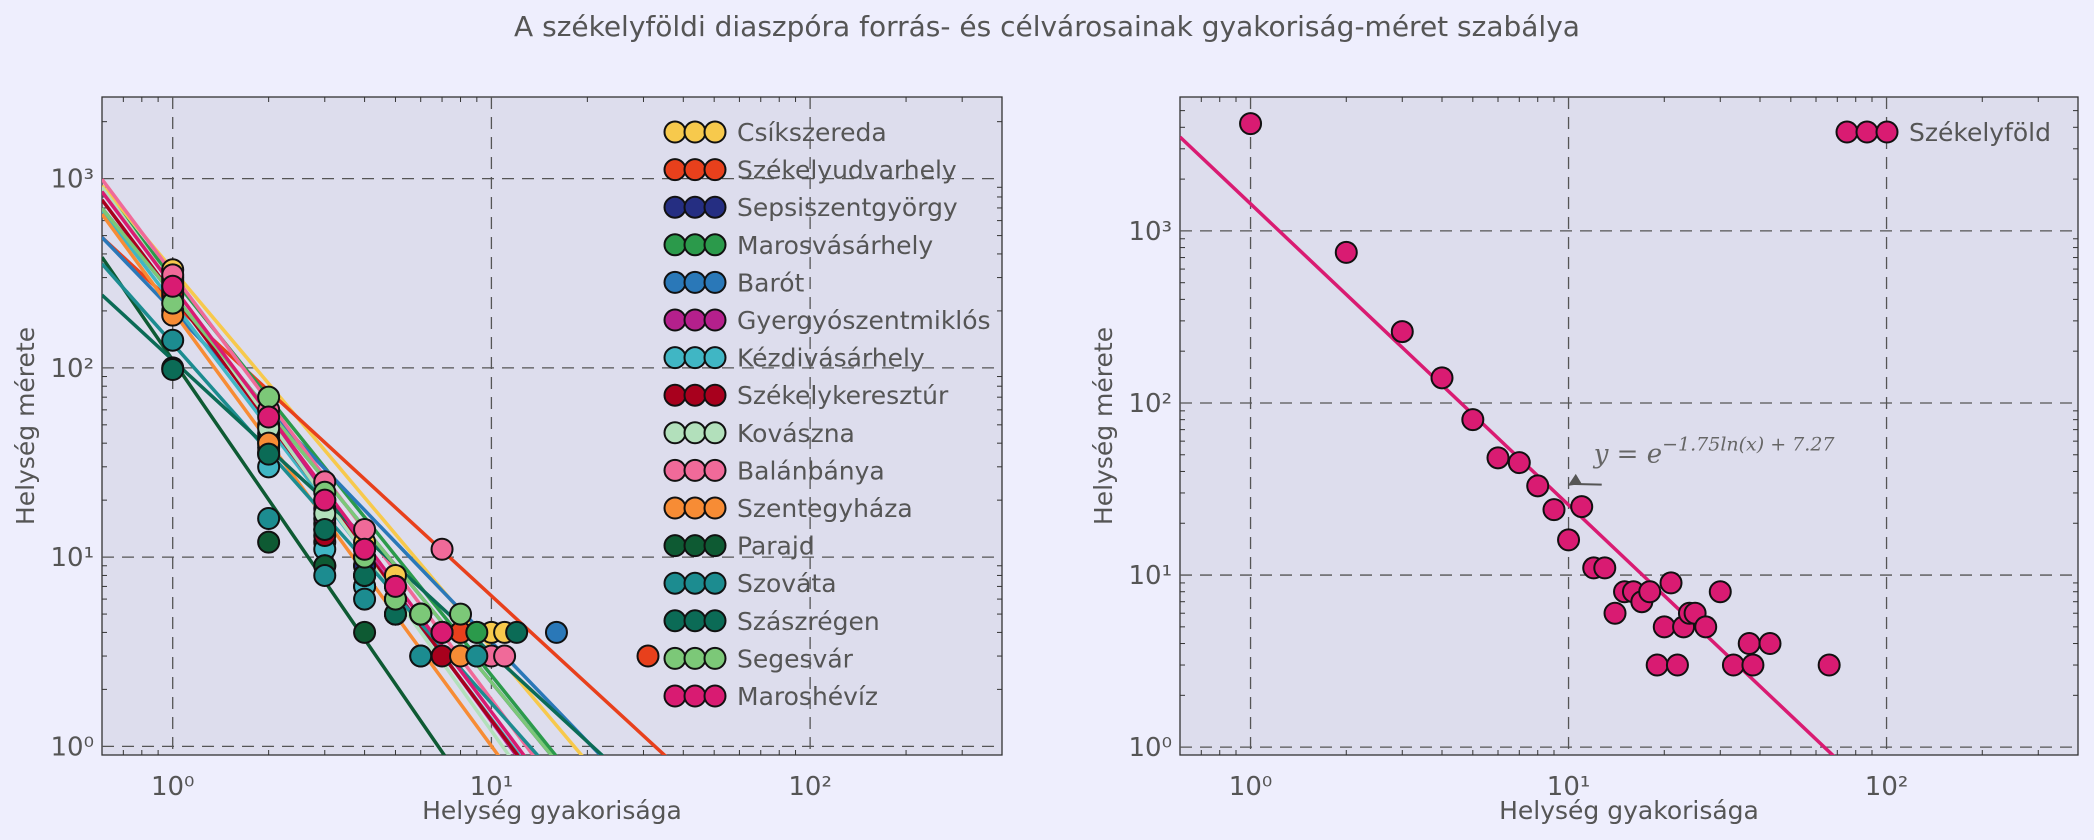 The width and height of the screenshot is (2094, 840). Describe the element at coordinates (808, 621) in the screenshot. I see `legend-label-szaszregen: Szászrégen` at that location.